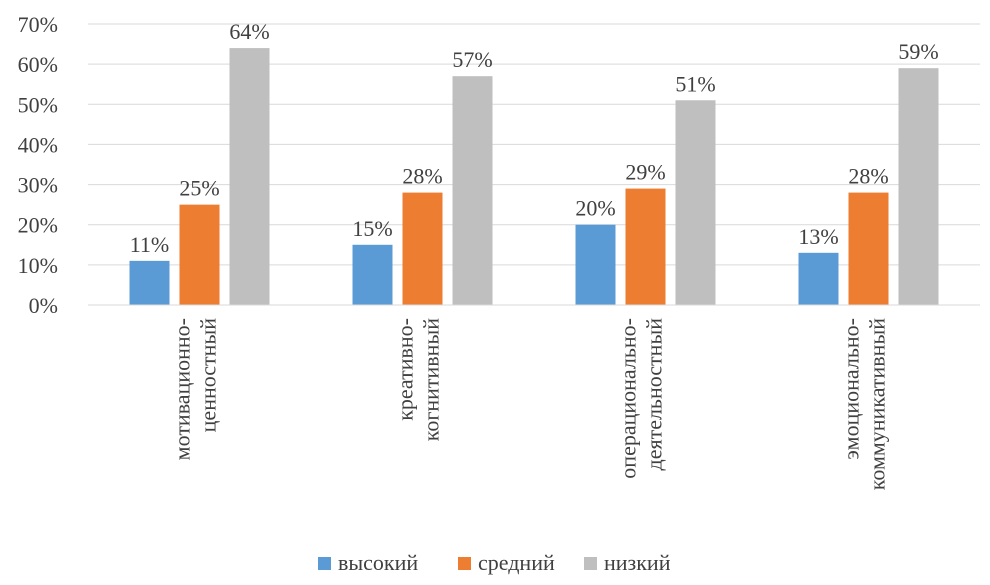 The width and height of the screenshot is (990, 585). What do you see at coordinates (150, 244) in the screenshot?
I see `data-label: 11%` at bounding box center [150, 244].